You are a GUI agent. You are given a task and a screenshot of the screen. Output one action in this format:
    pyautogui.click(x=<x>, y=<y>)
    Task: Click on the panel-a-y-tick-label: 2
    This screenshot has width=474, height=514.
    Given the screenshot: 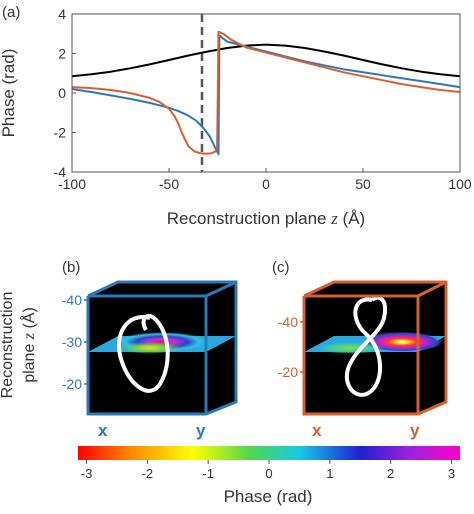 What is the action you would take?
    pyautogui.click(x=62, y=54)
    